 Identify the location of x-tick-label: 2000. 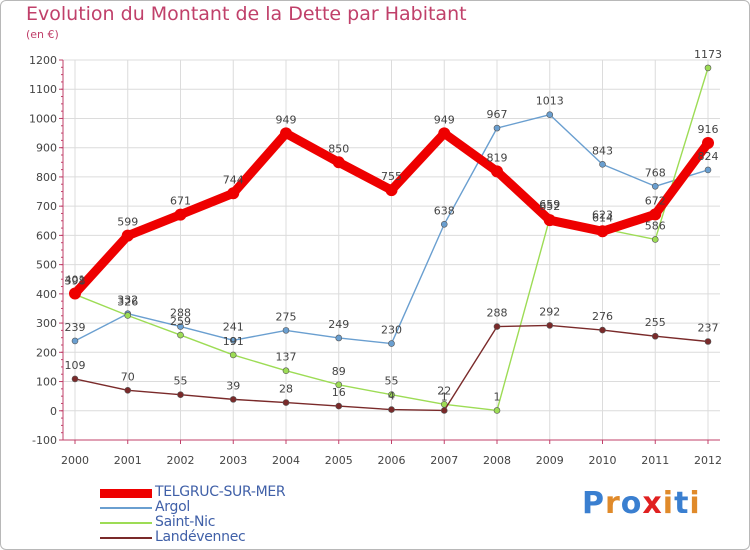
(75, 460).